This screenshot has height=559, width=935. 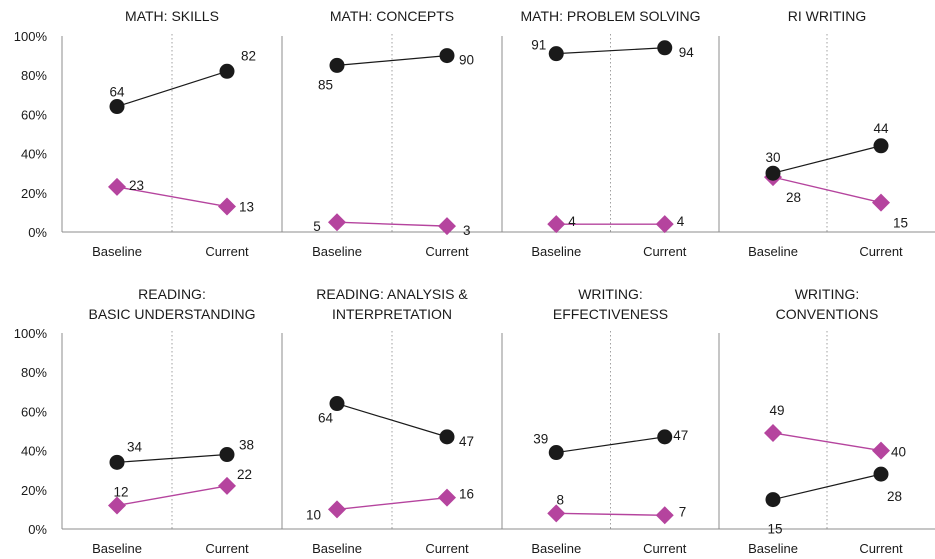 What do you see at coordinates (248, 55) in the screenshot?
I see `series-a-data-label: 82` at bounding box center [248, 55].